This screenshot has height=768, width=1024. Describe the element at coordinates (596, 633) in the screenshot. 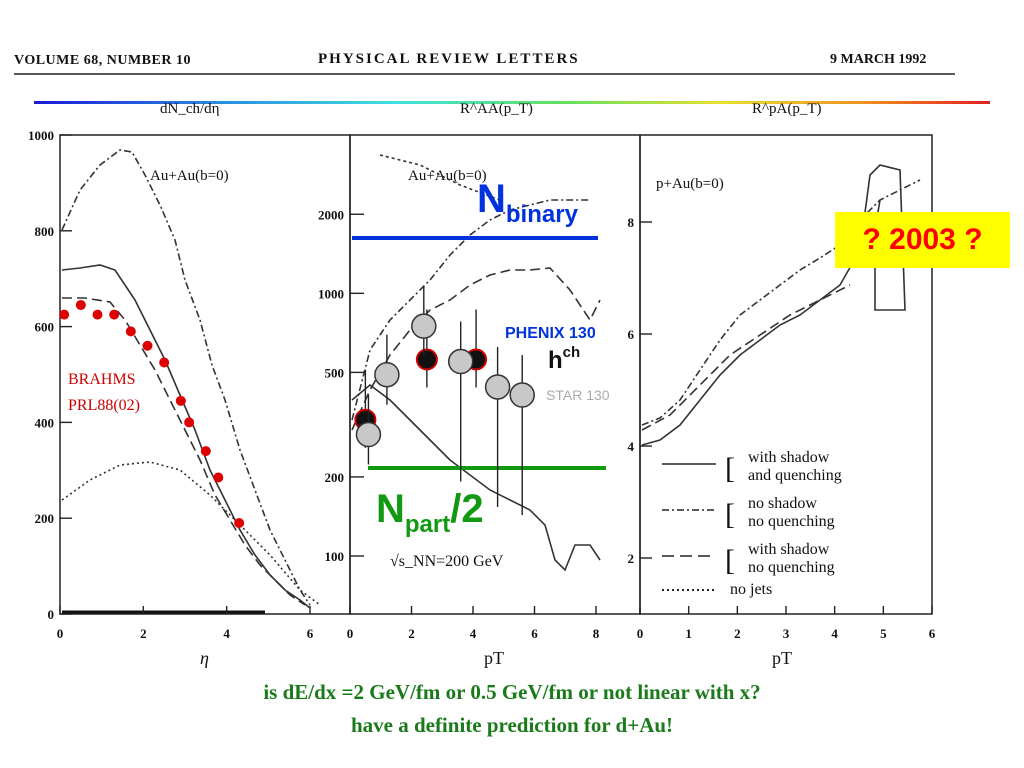

I see `x-tick-label: 8` at that location.